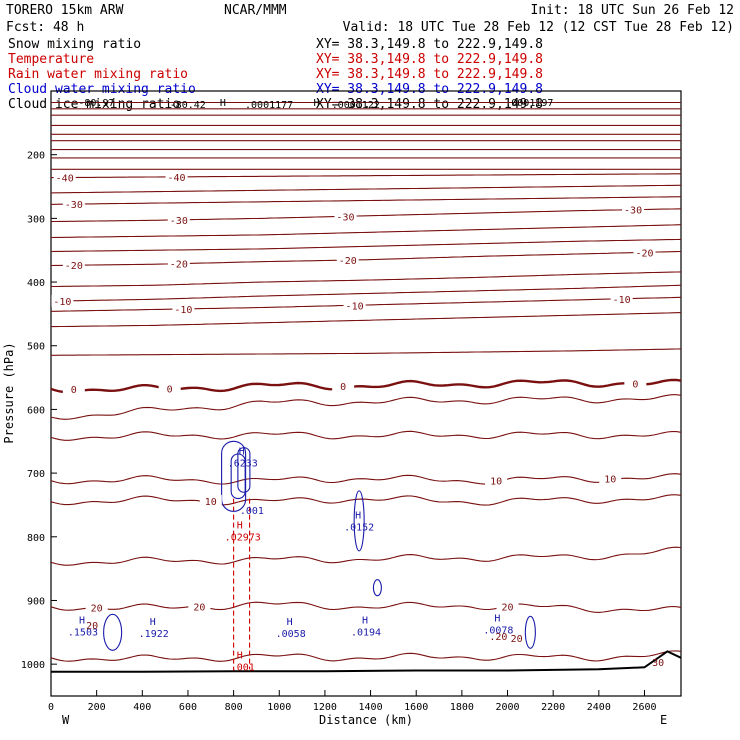 The width and height of the screenshot is (740, 740). What do you see at coordinates (255, 10) in the screenshot?
I see `center-title: NCAR/MMM` at bounding box center [255, 10].